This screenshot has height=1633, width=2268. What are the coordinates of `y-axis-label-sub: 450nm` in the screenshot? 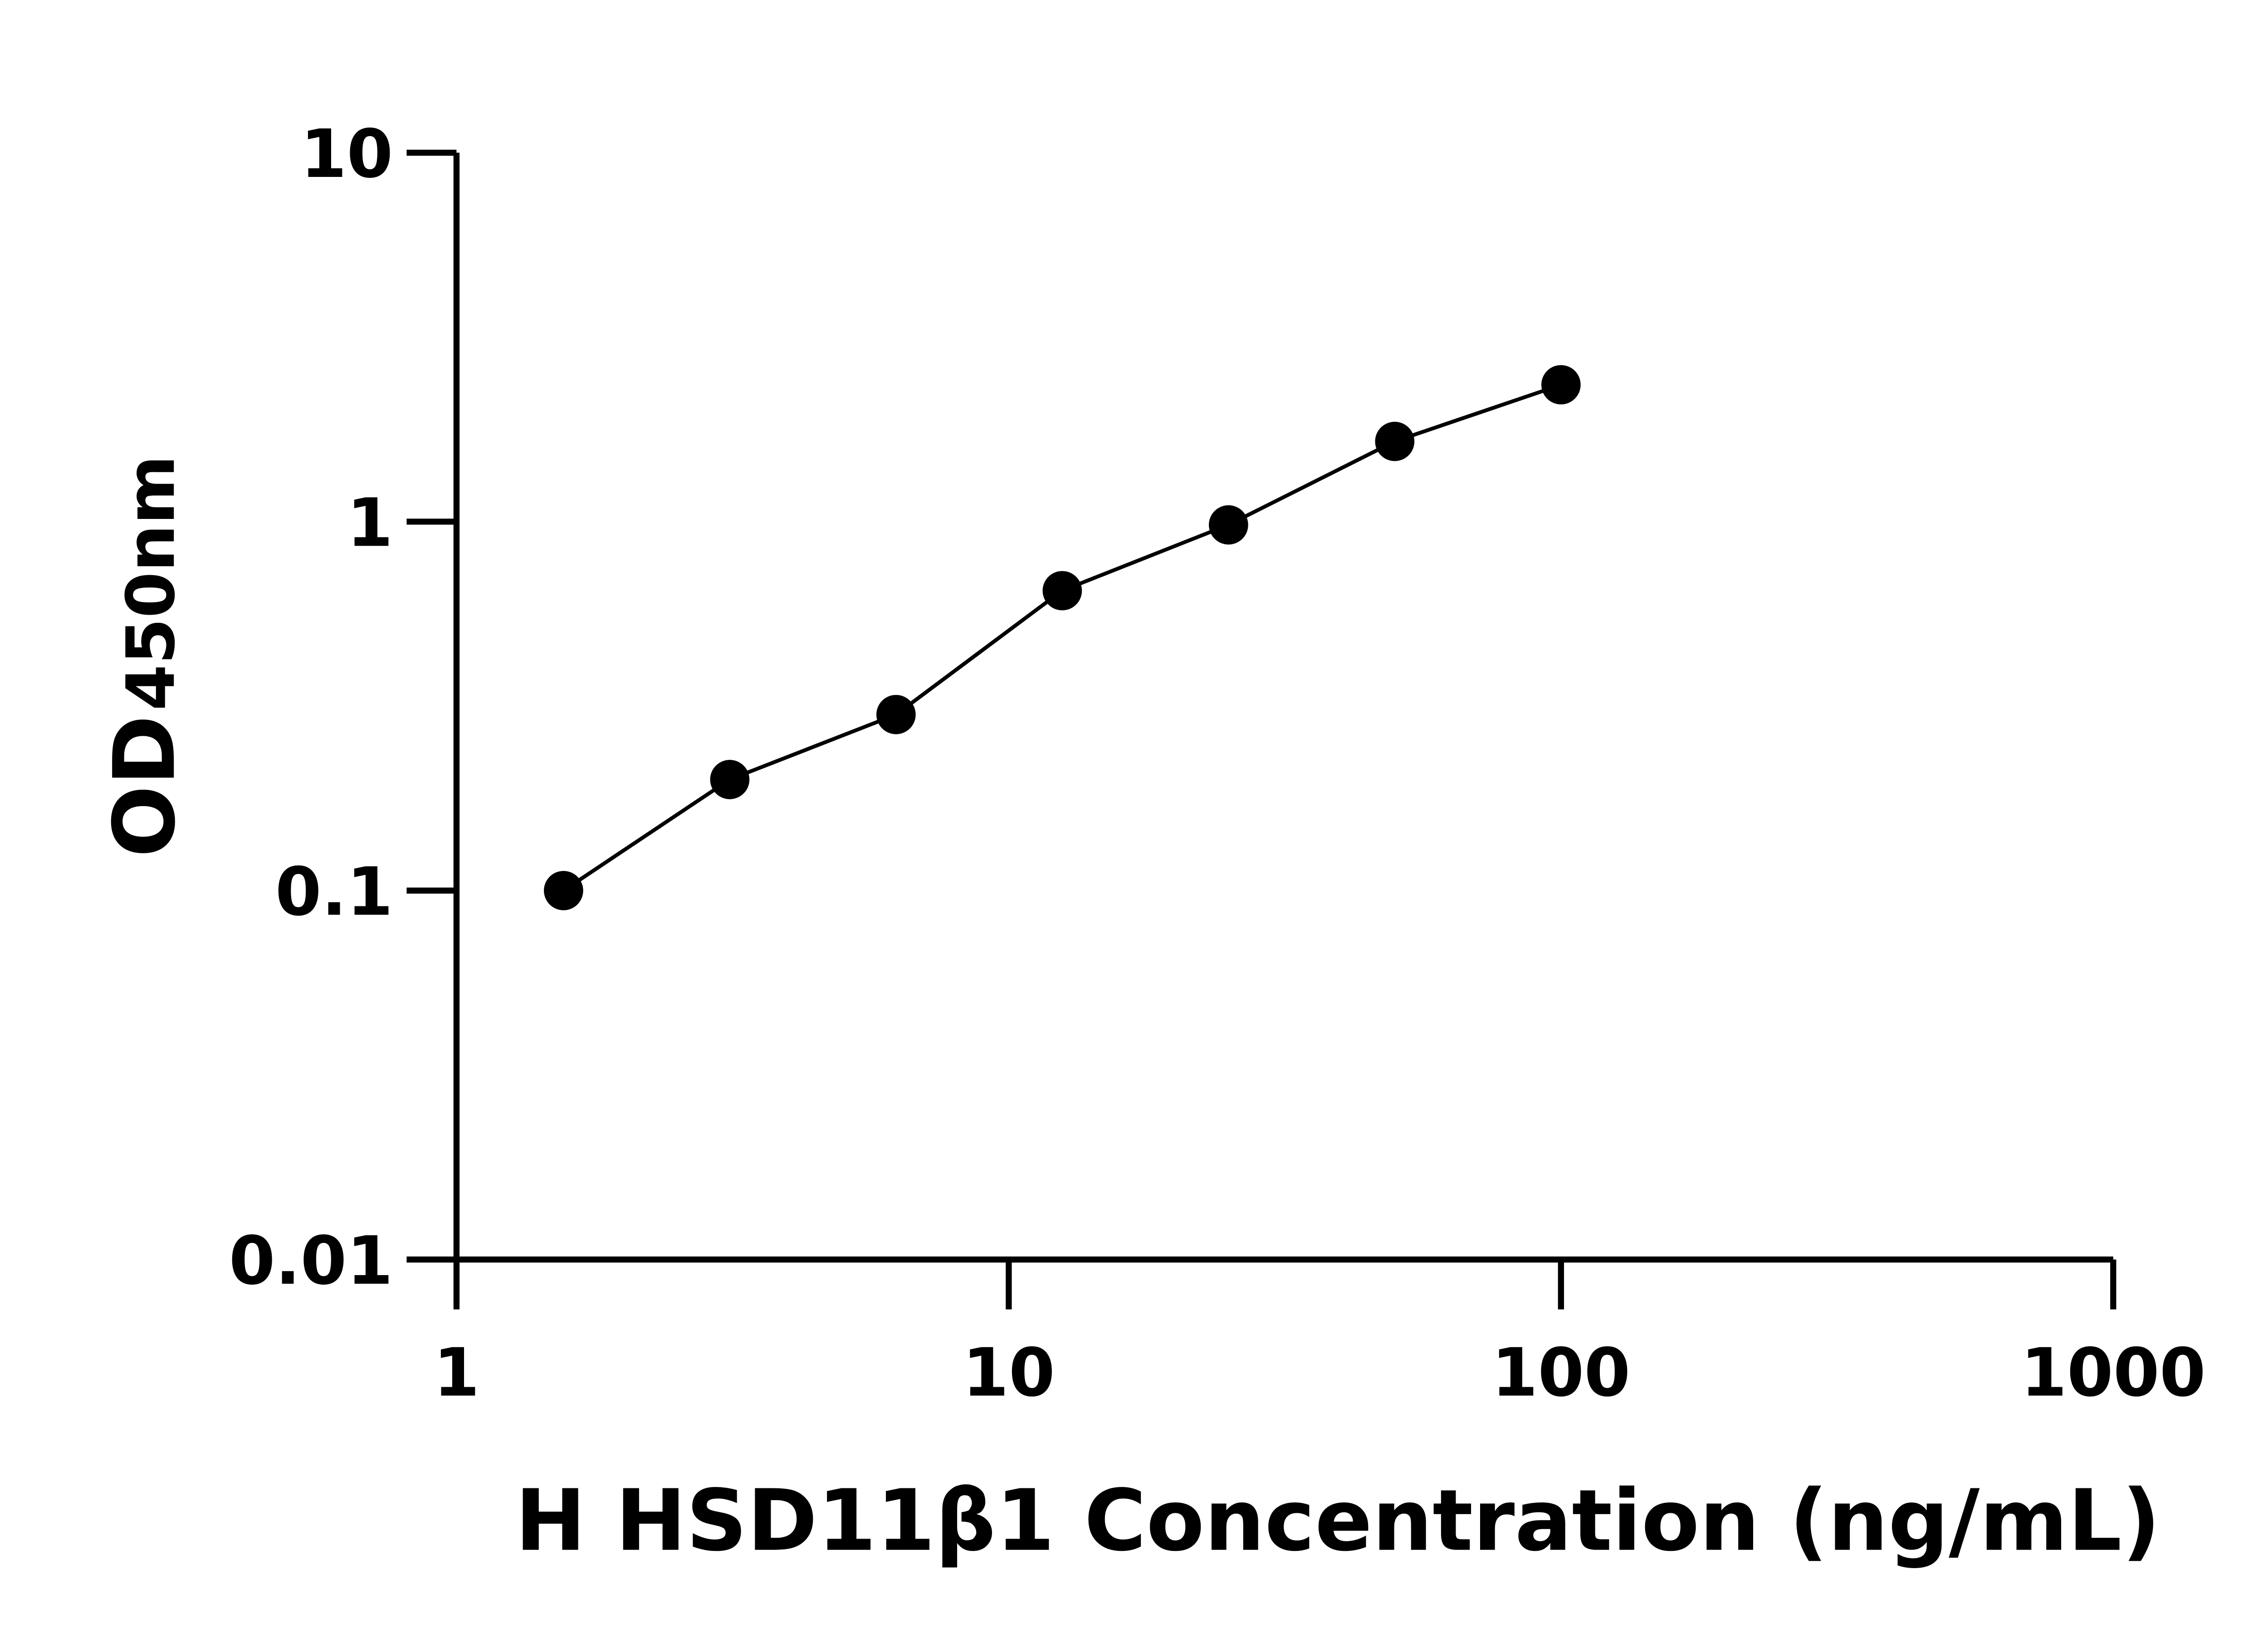 It's located at (151, 582).